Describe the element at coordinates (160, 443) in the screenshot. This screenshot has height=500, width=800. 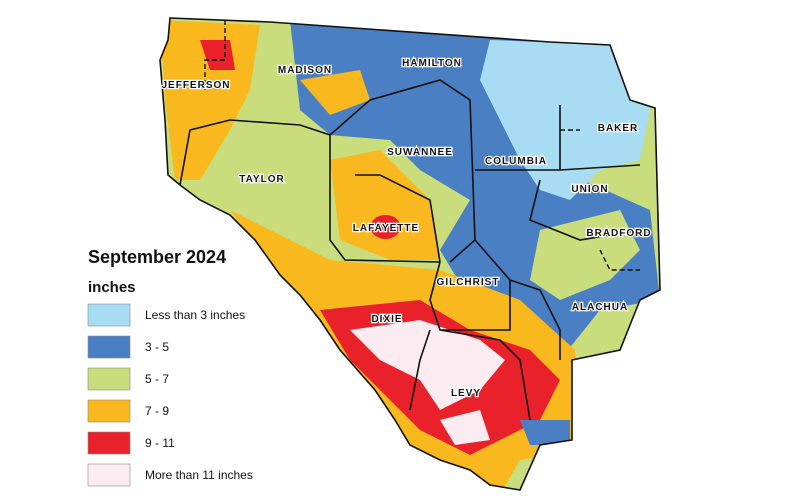
I see `legend-label: 9 - 11` at that location.